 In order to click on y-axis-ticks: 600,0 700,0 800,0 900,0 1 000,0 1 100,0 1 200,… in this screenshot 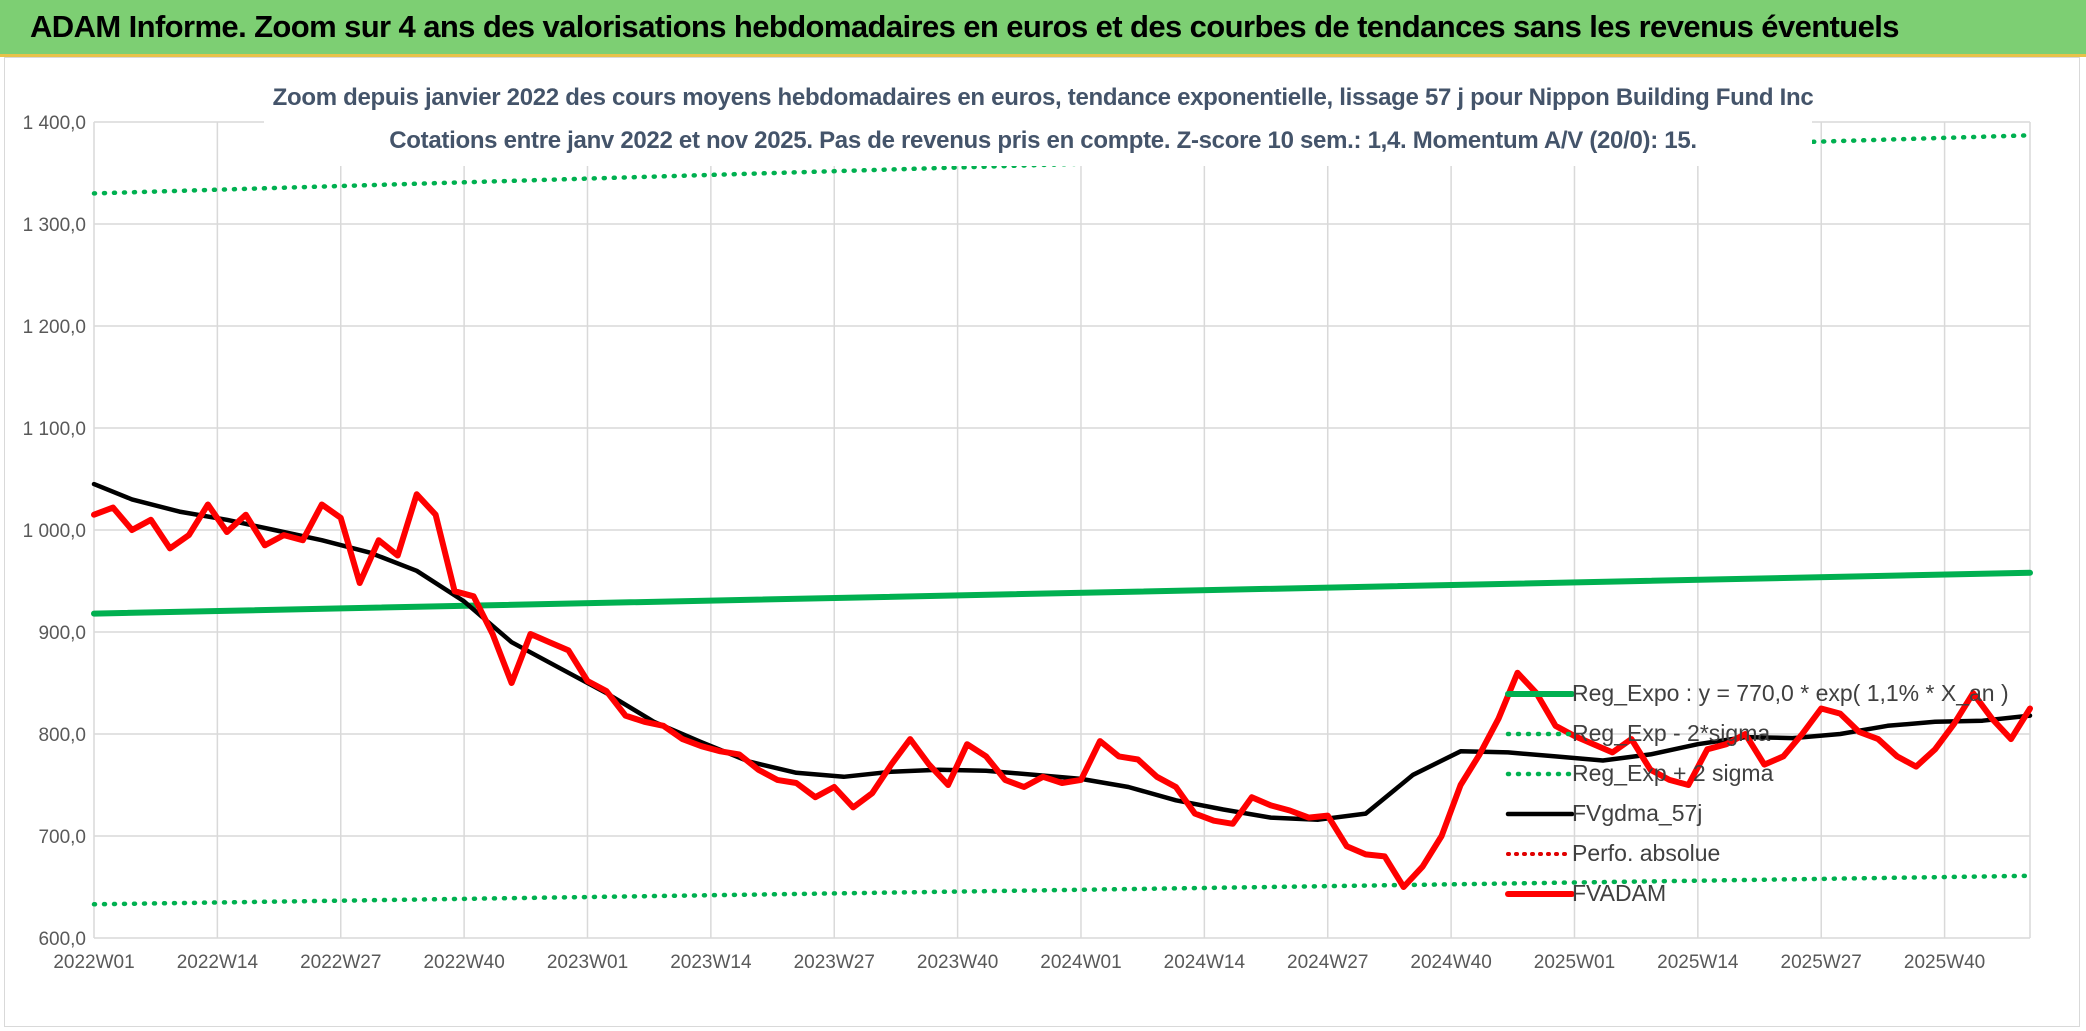, I will do `click(54, 531)`.